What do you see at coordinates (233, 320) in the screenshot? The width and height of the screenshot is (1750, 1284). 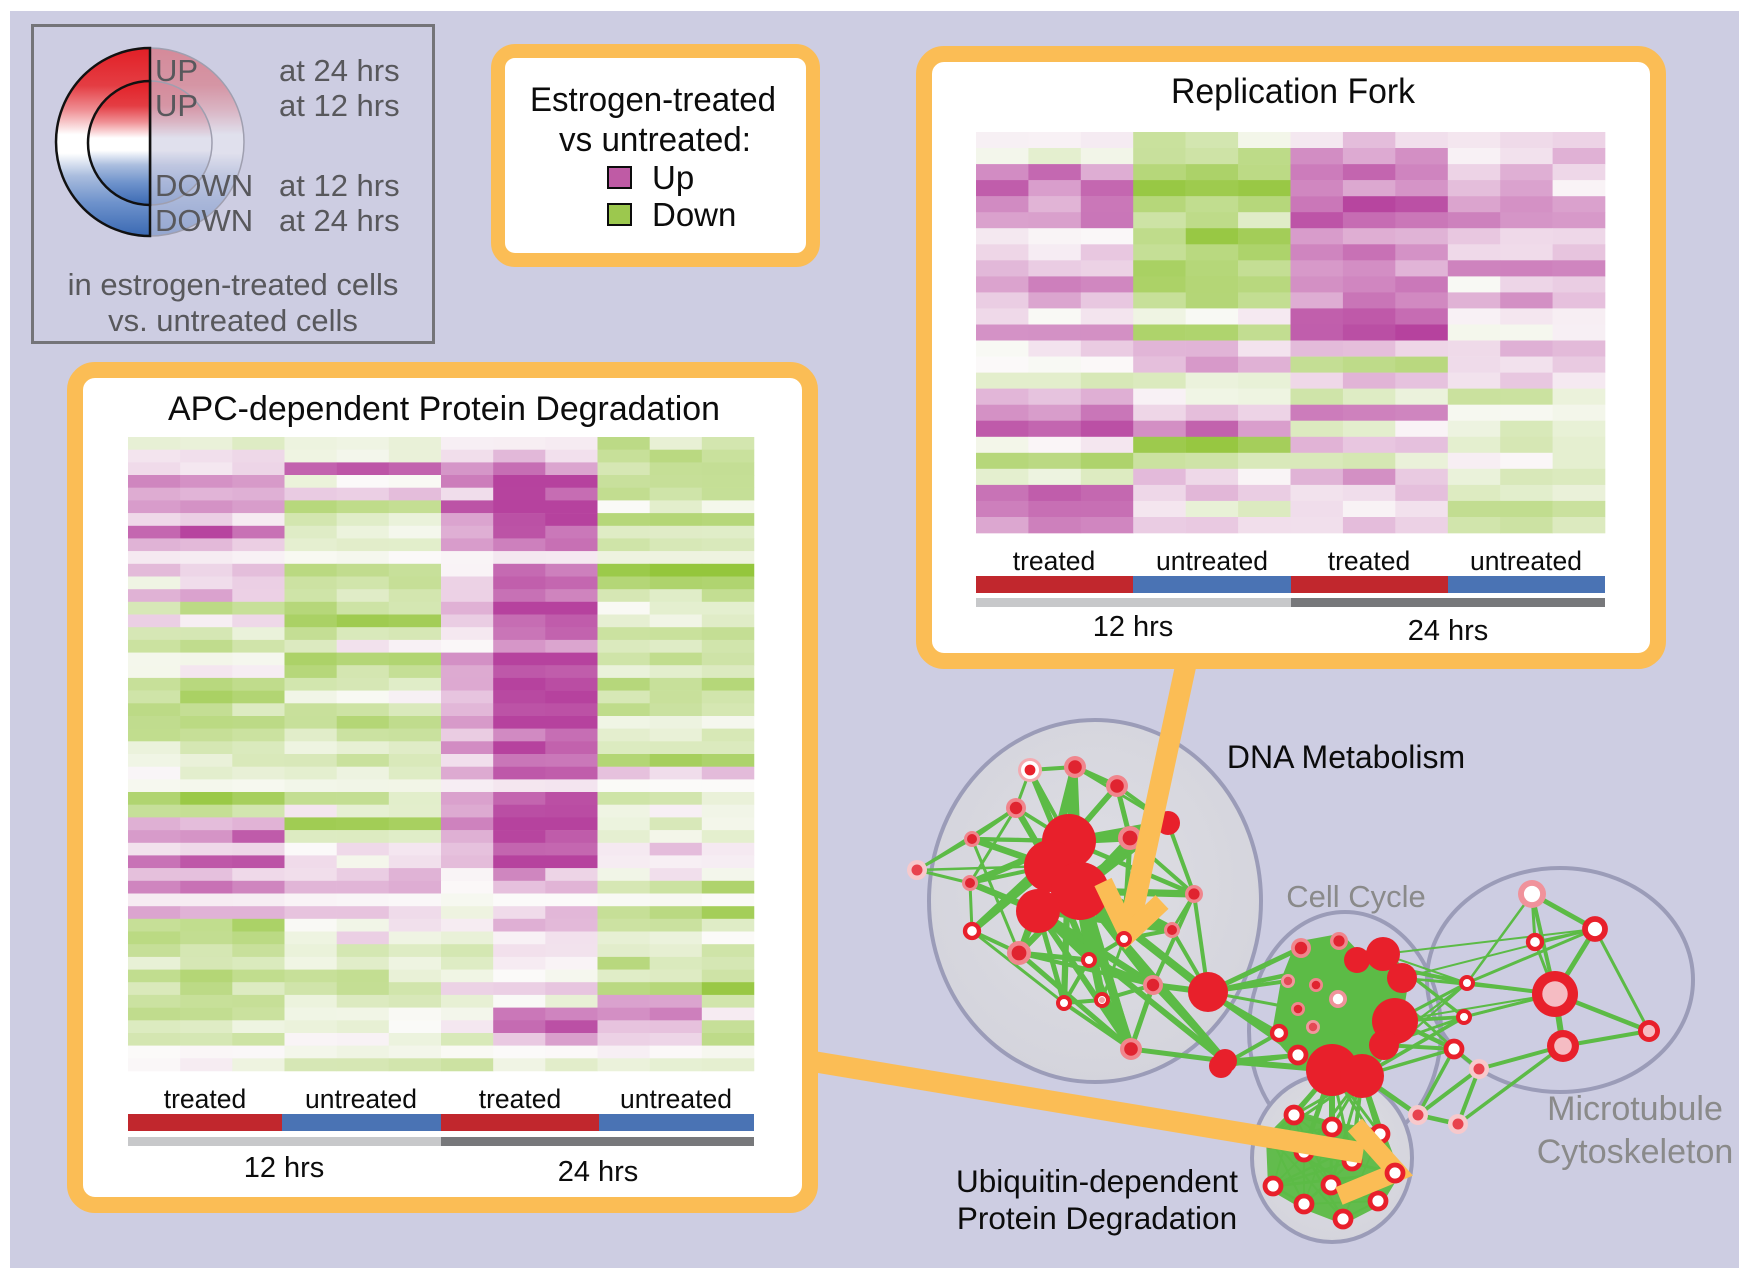 I see `svg-text: vs. untreated cells` at bounding box center [233, 320].